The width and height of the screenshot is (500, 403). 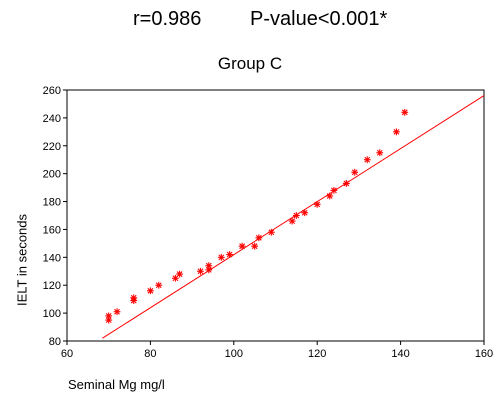 What do you see at coordinates (67, 354) in the screenshot?
I see `x-tick-label-60: 60` at bounding box center [67, 354].